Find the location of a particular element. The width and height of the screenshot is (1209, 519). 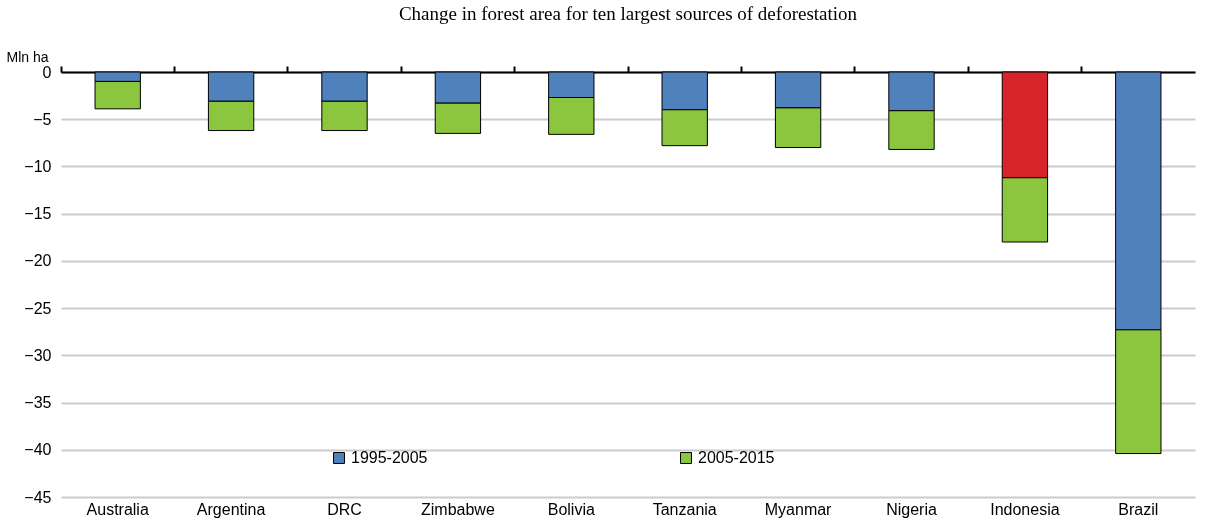

y-tick-label: 0 is located at coordinates (47, 72).